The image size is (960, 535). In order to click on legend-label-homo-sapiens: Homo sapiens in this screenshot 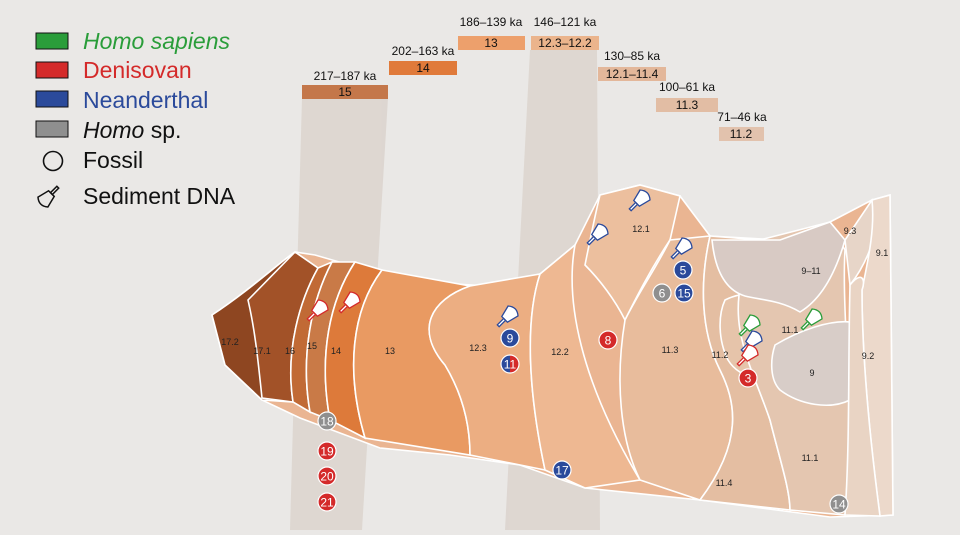, I will do `click(157, 41)`.